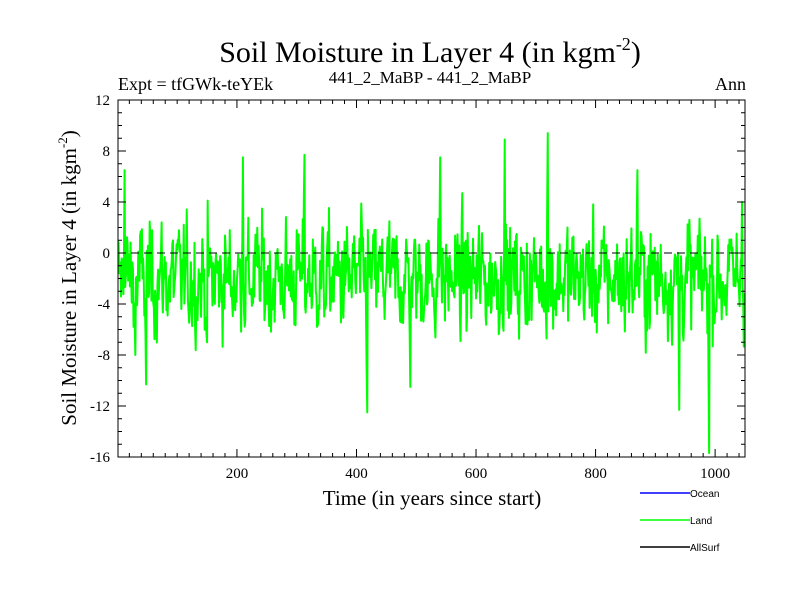 This screenshot has width=800, height=600. I want to click on legend-label-allsurf: AllSurf, so click(705, 548).